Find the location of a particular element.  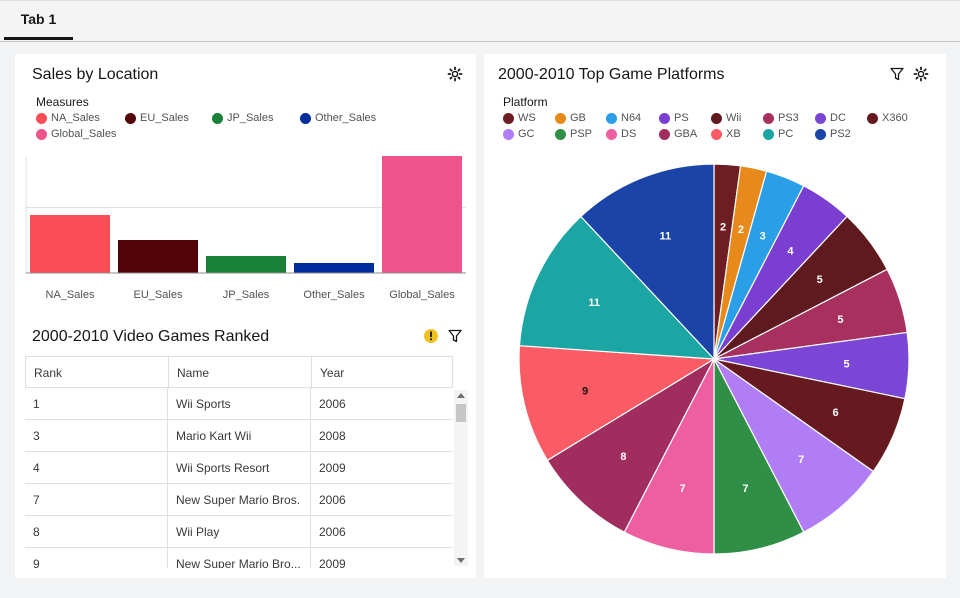

legend-label: N64 is located at coordinates (631, 118).